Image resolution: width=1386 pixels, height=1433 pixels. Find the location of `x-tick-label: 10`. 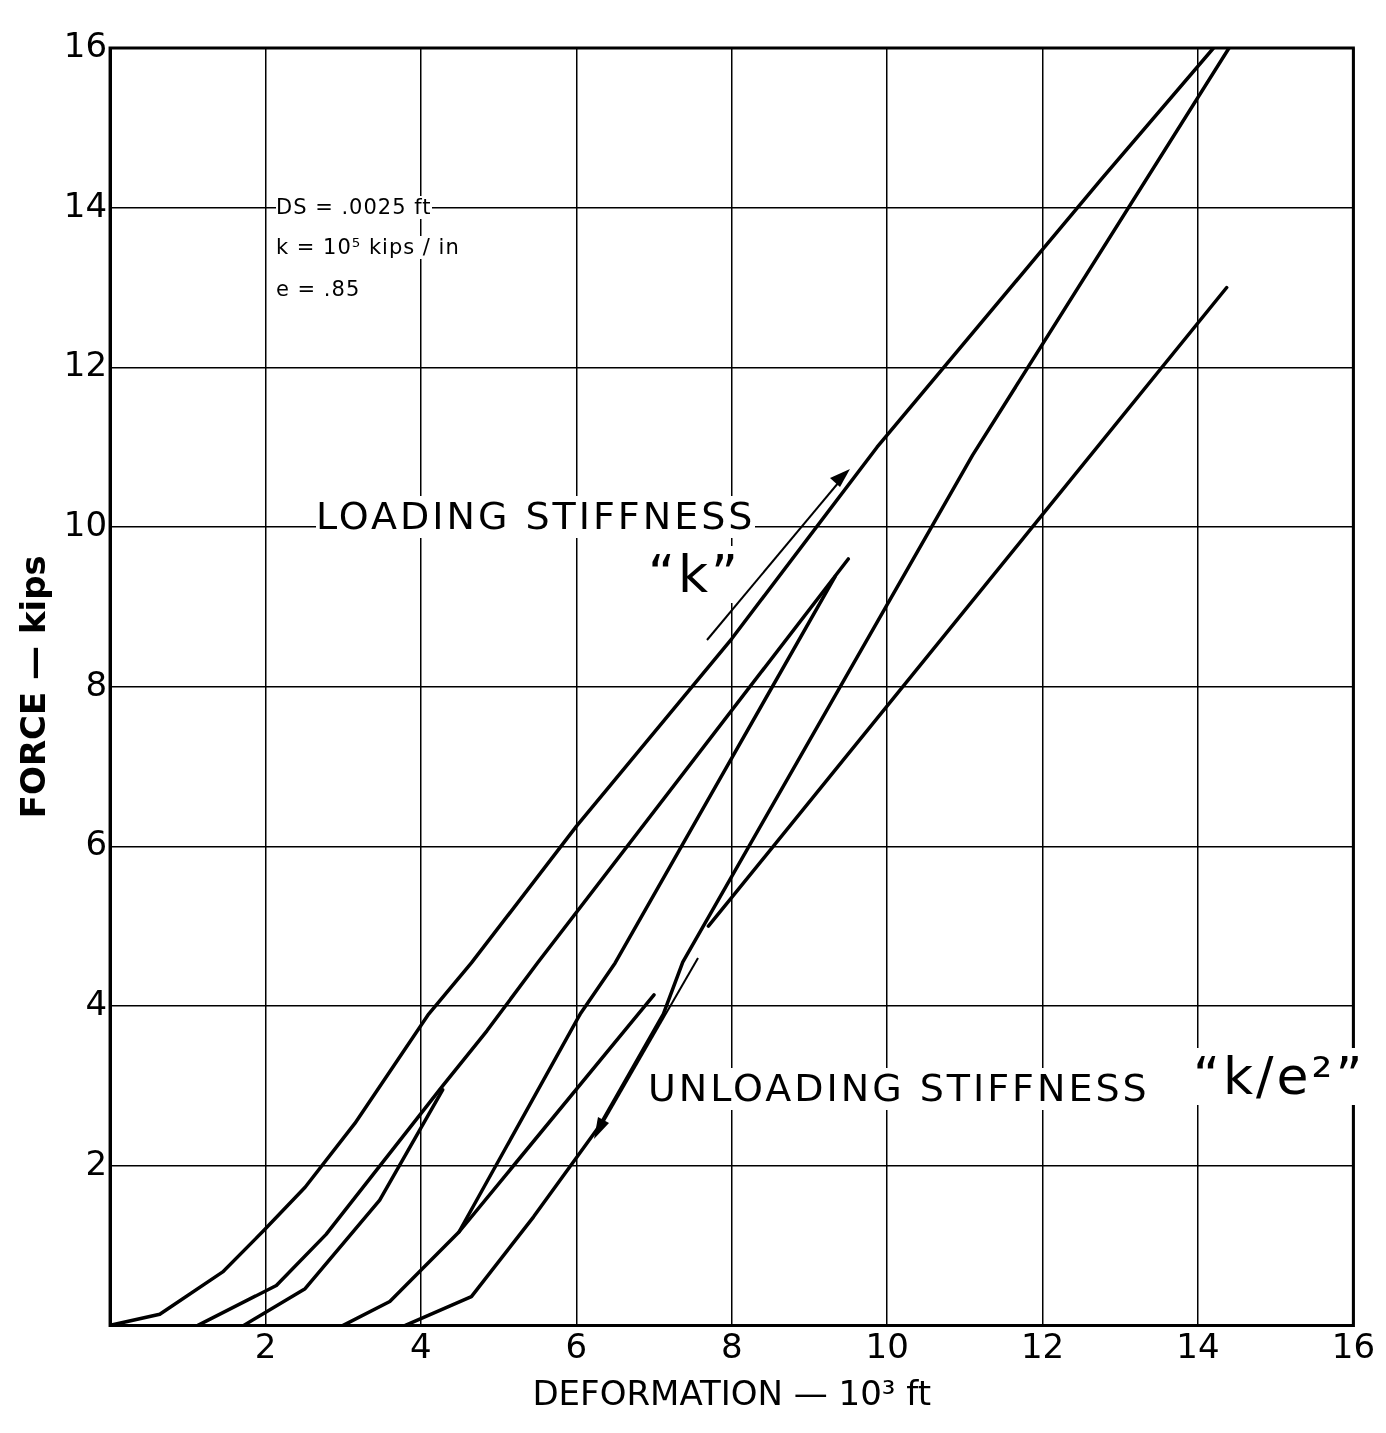

x-tick-label: 10 is located at coordinates (887, 1345).